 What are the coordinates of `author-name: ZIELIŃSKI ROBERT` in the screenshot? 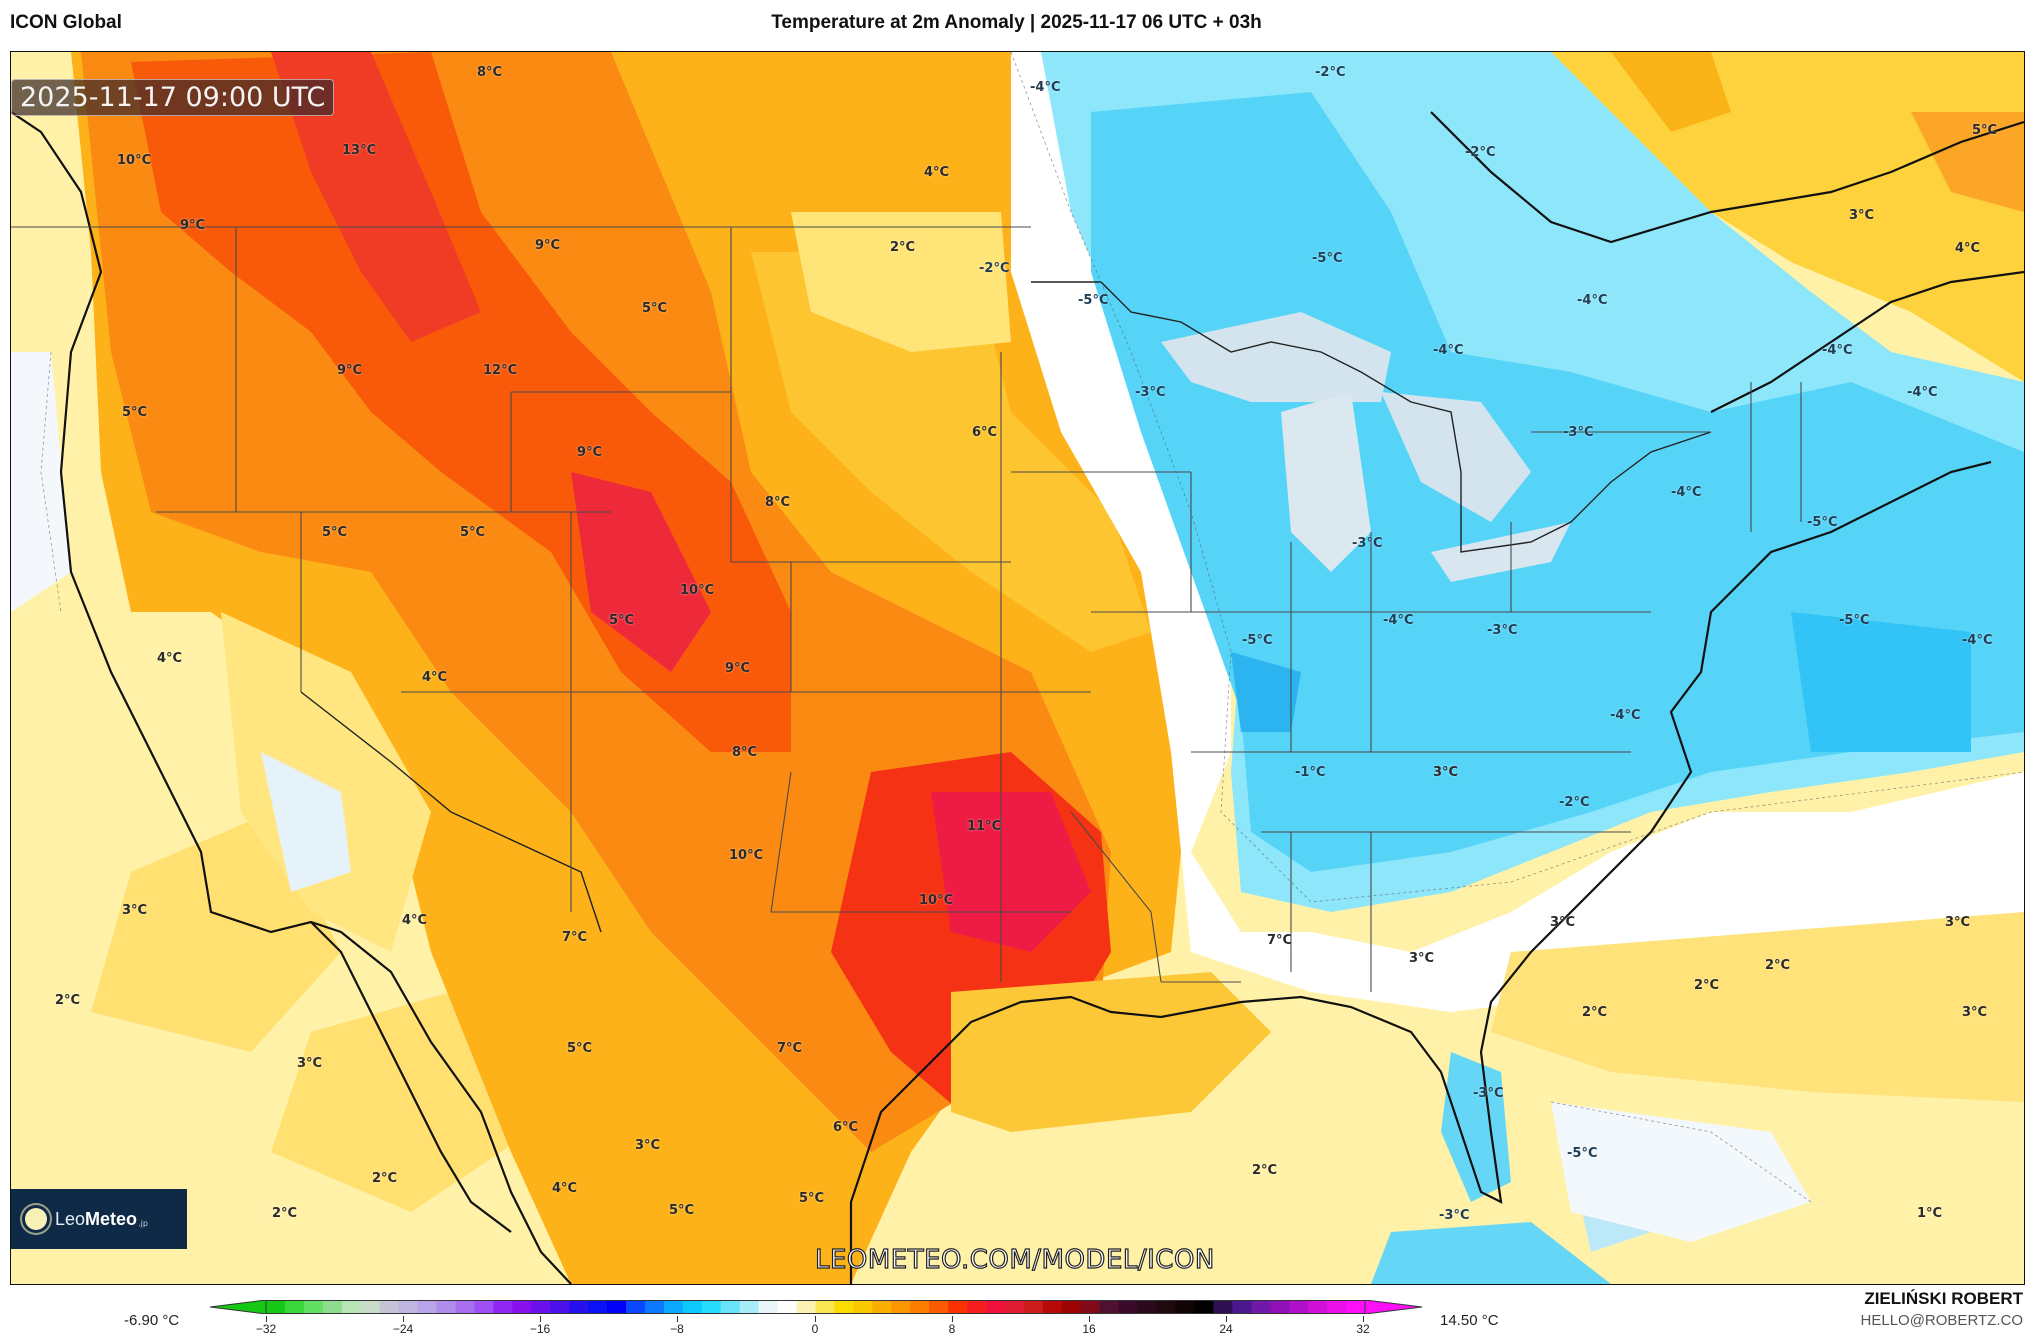 It's located at (1943, 1298).